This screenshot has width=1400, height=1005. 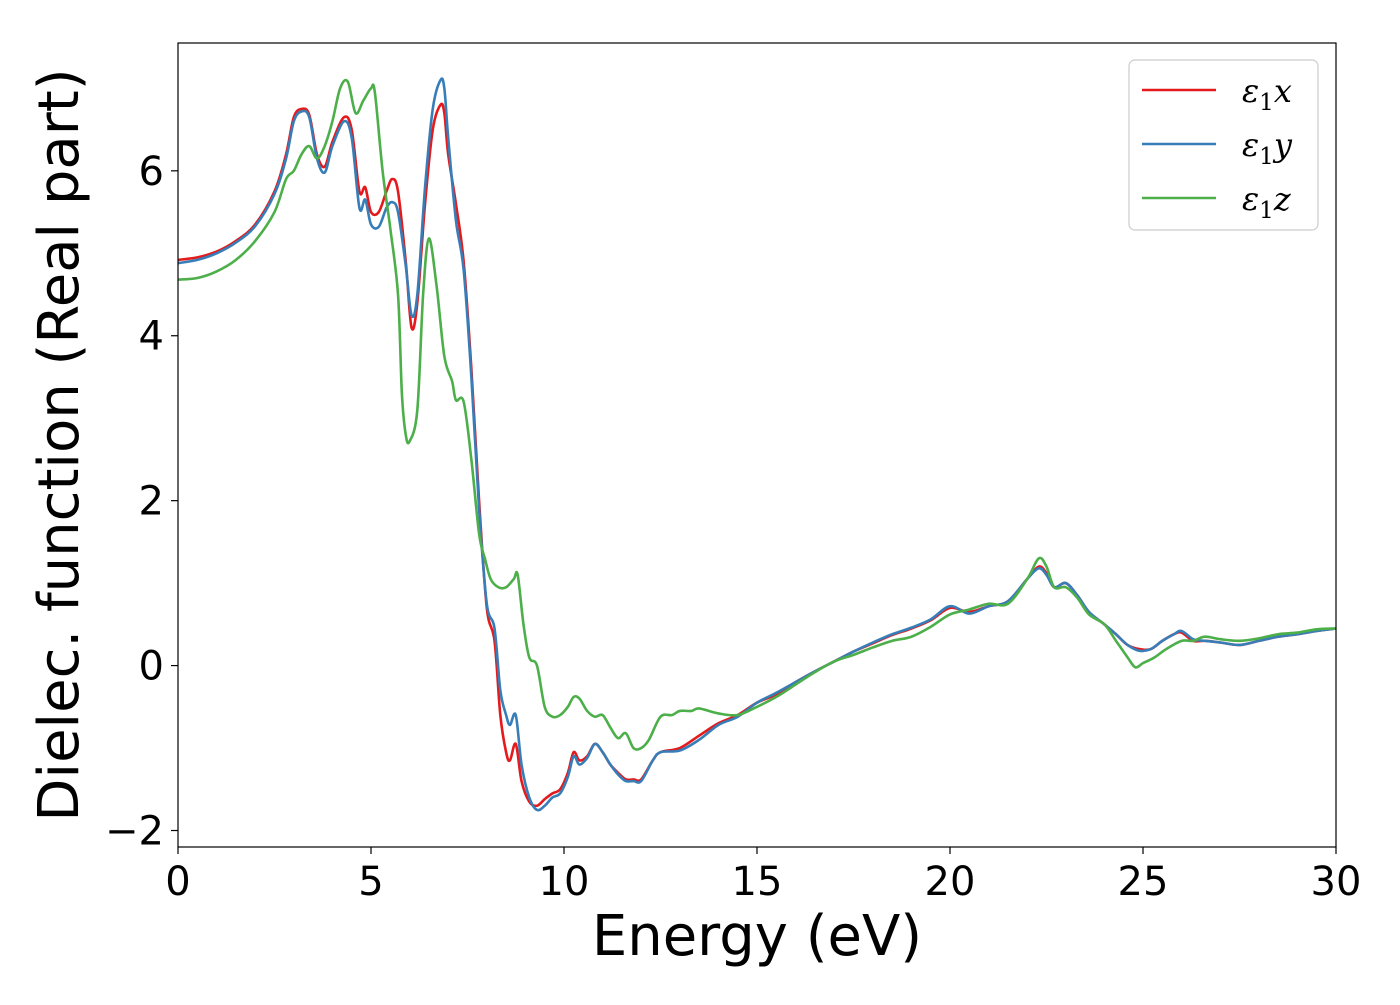 What do you see at coordinates (151, 337) in the screenshot?
I see `y-tick-label: 4` at bounding box center [151, 337].